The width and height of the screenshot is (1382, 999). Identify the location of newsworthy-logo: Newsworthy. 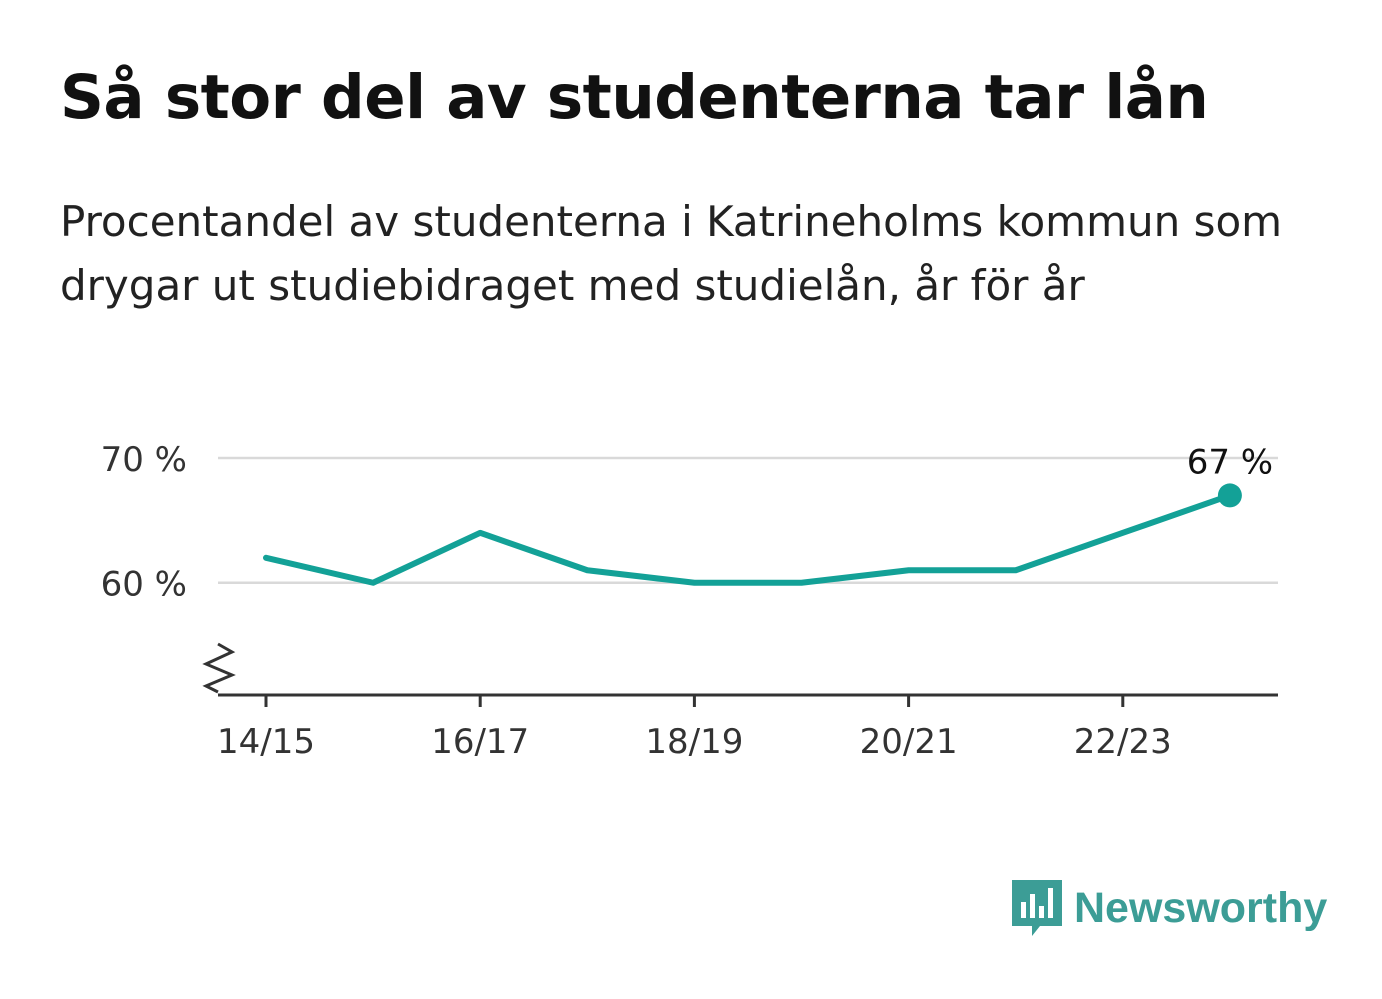
(1168, 908).